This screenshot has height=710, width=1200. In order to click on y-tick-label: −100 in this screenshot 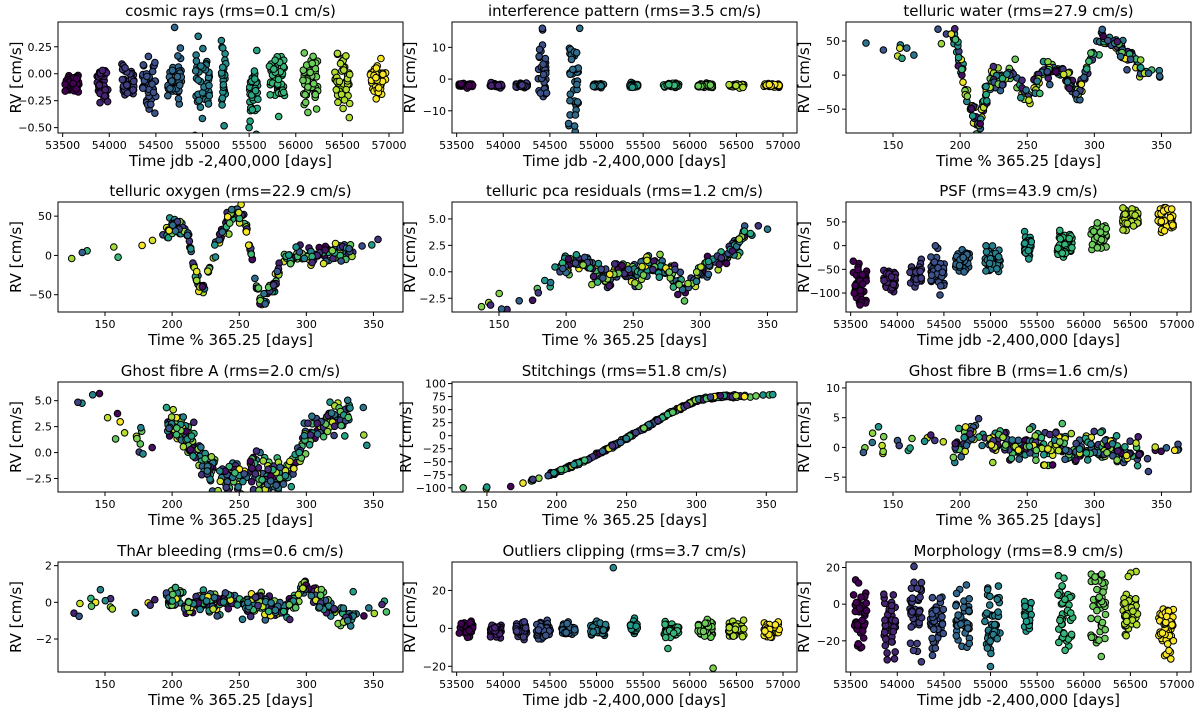, I will do `click(825, 293)`.